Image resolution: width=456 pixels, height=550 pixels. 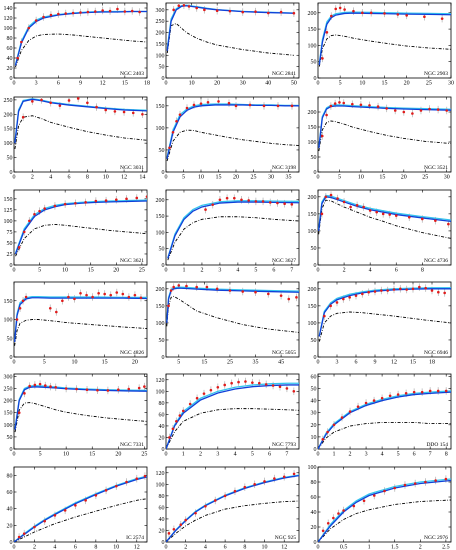 What do you see at coordinates (344, 547) in the screenshot?
I see `x-tick-label: 0.5` at bounding box center [344, 547].